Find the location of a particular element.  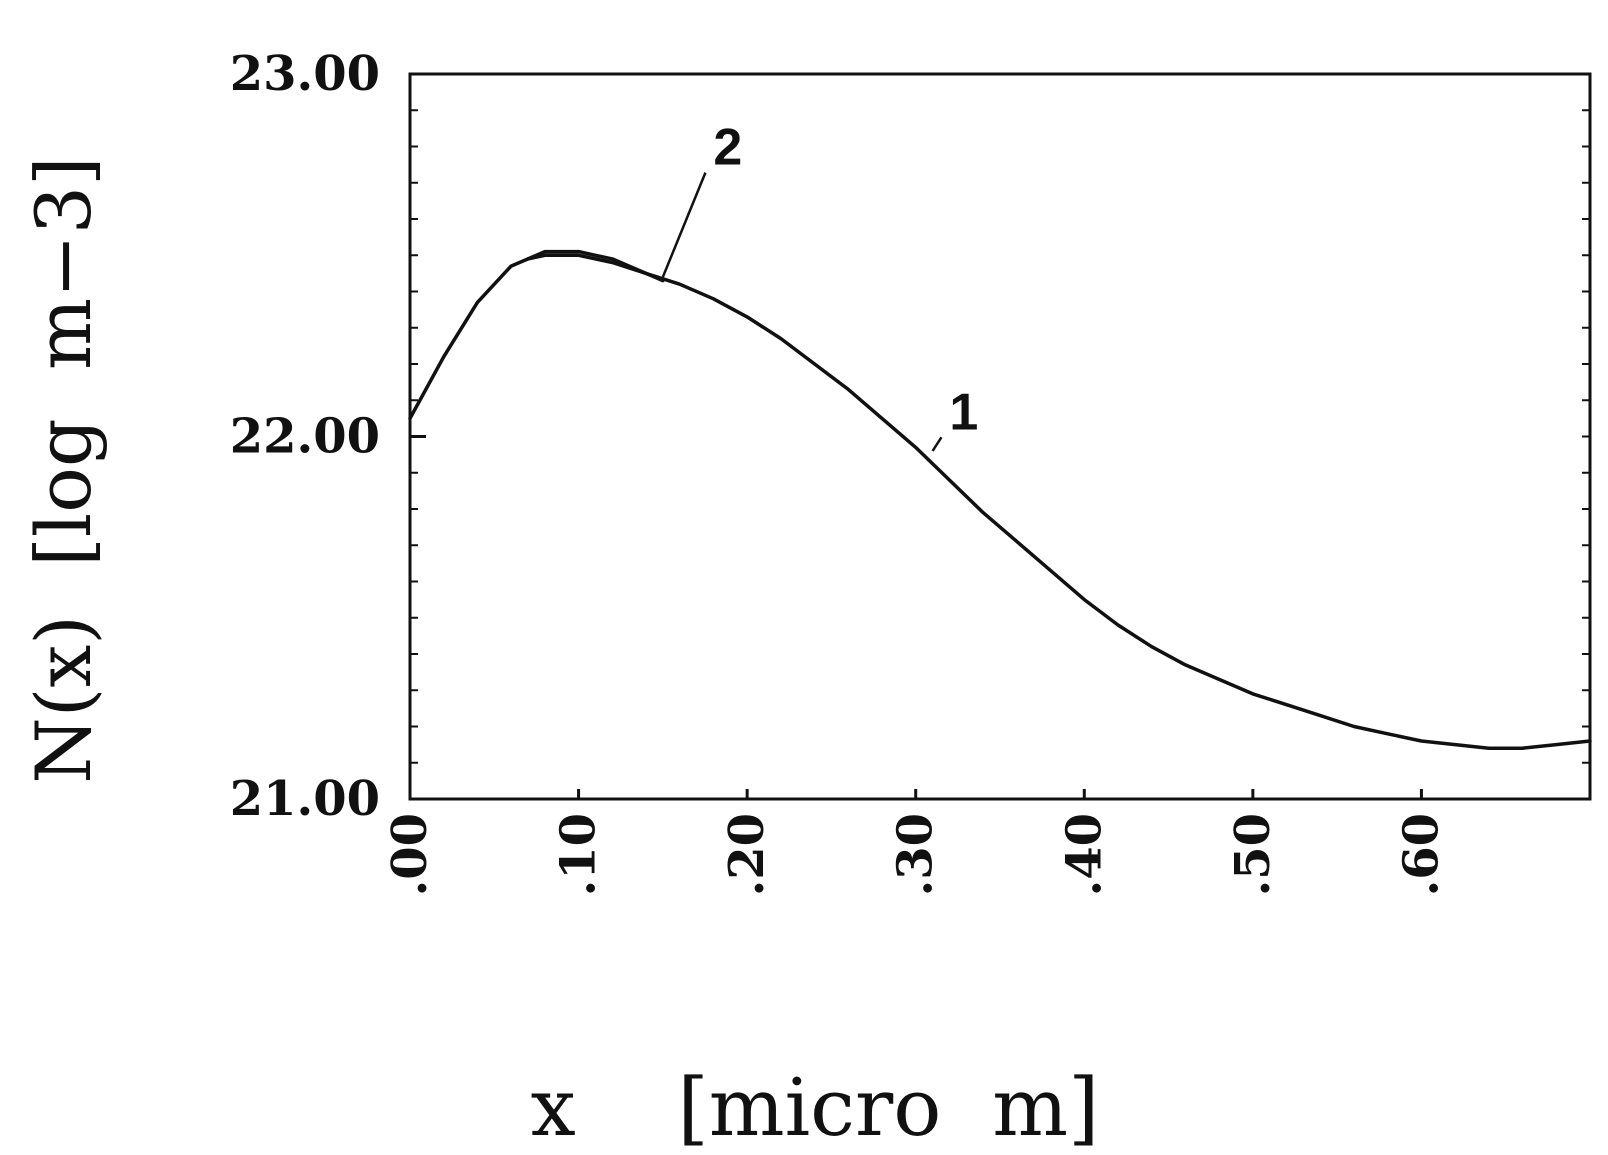

annotation-label-1: 1 is located at coordinates (963, 412).